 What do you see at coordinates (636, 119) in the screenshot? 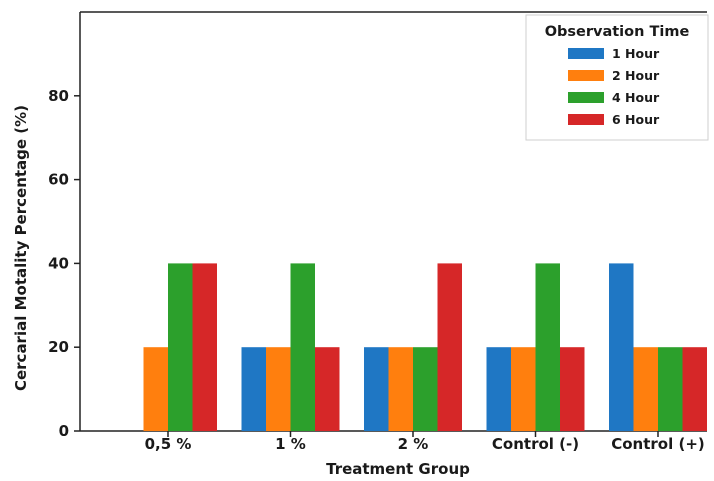
I see `legend-label: 6 Hour` at bounding box center [636, 119].